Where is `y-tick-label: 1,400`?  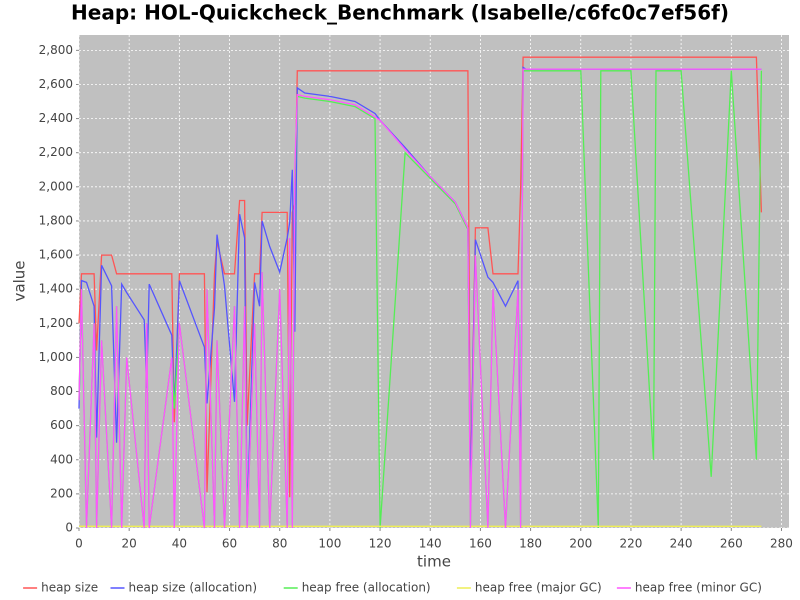
y-tick-label: 1,400 is located at coordinates (56, 289).